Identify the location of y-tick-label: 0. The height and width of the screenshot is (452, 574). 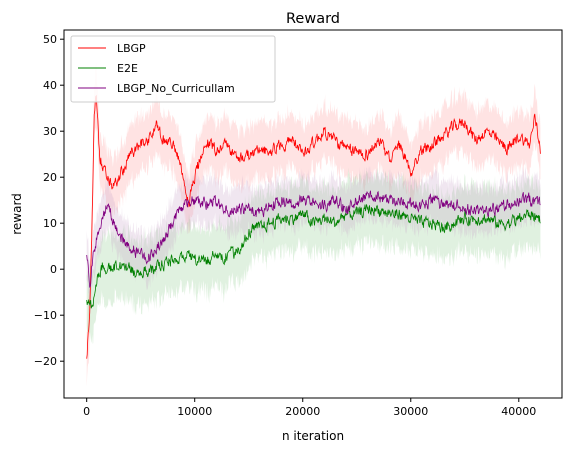
(53, 269).